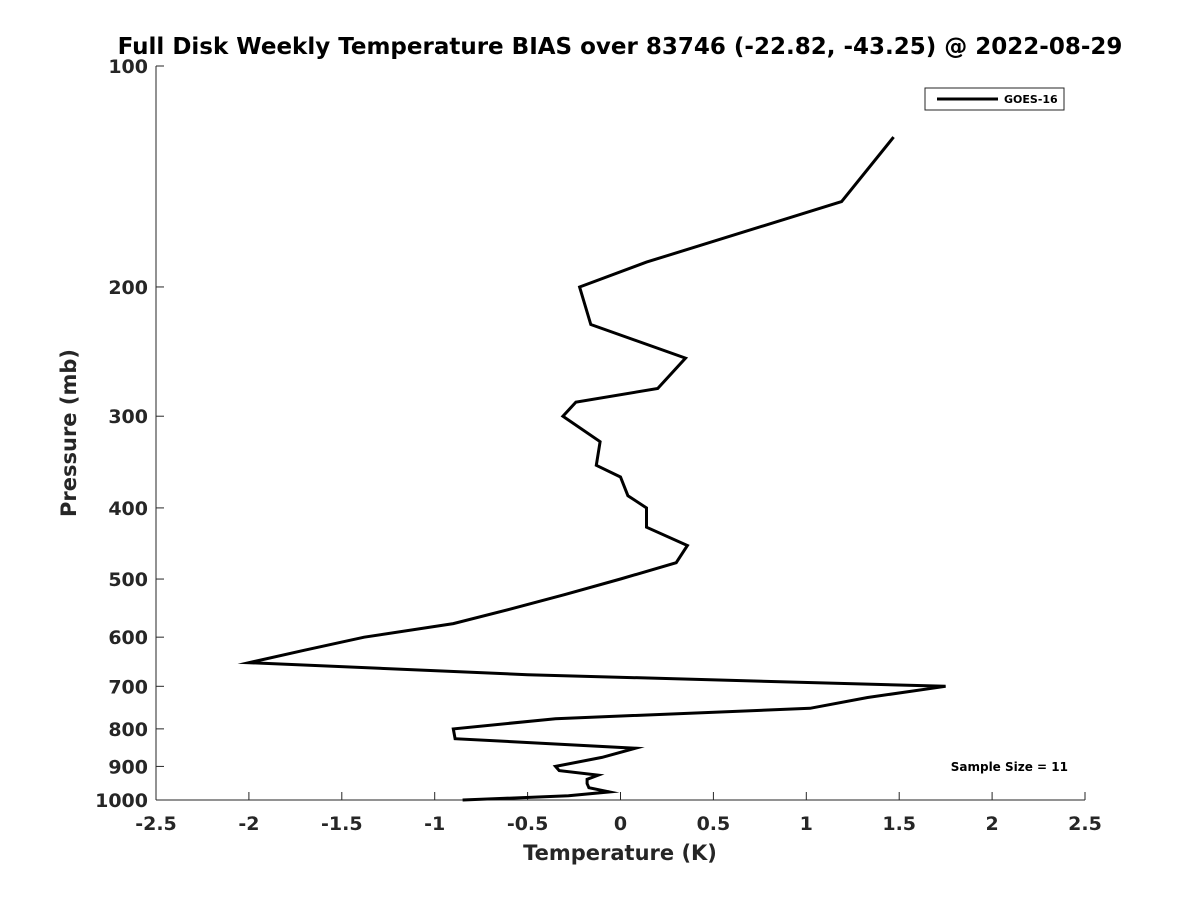 The width and height of the screenshot is (1200, 900). I want to click on x-tick-label: -0.5, so click(528, 824).